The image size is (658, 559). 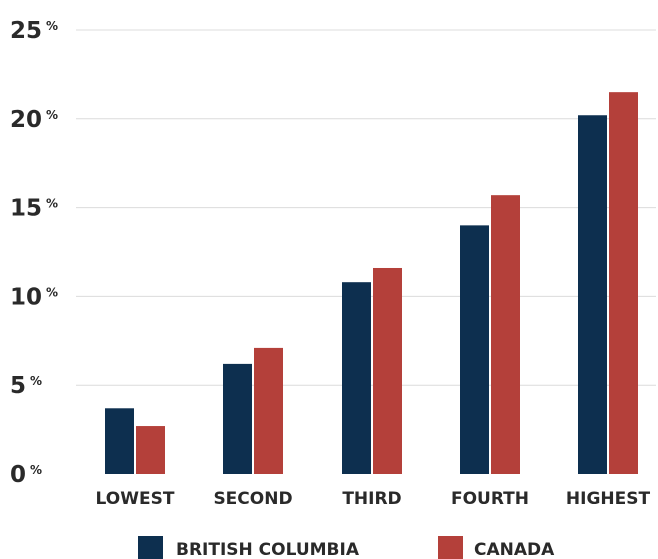 I want to click on bar-british-columbia-third, so click(x=356, y=378).